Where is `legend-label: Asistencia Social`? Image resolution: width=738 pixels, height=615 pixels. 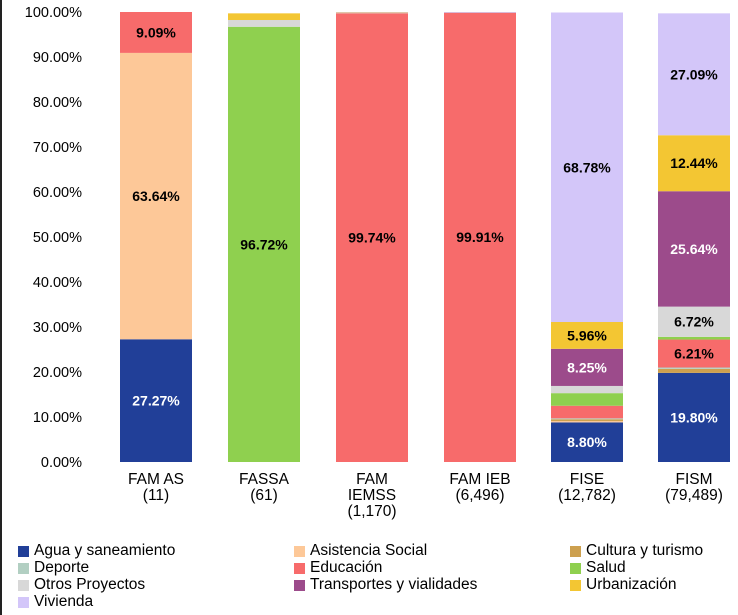 legend-label: Asistencia Social is located at coordinates (369, 550).